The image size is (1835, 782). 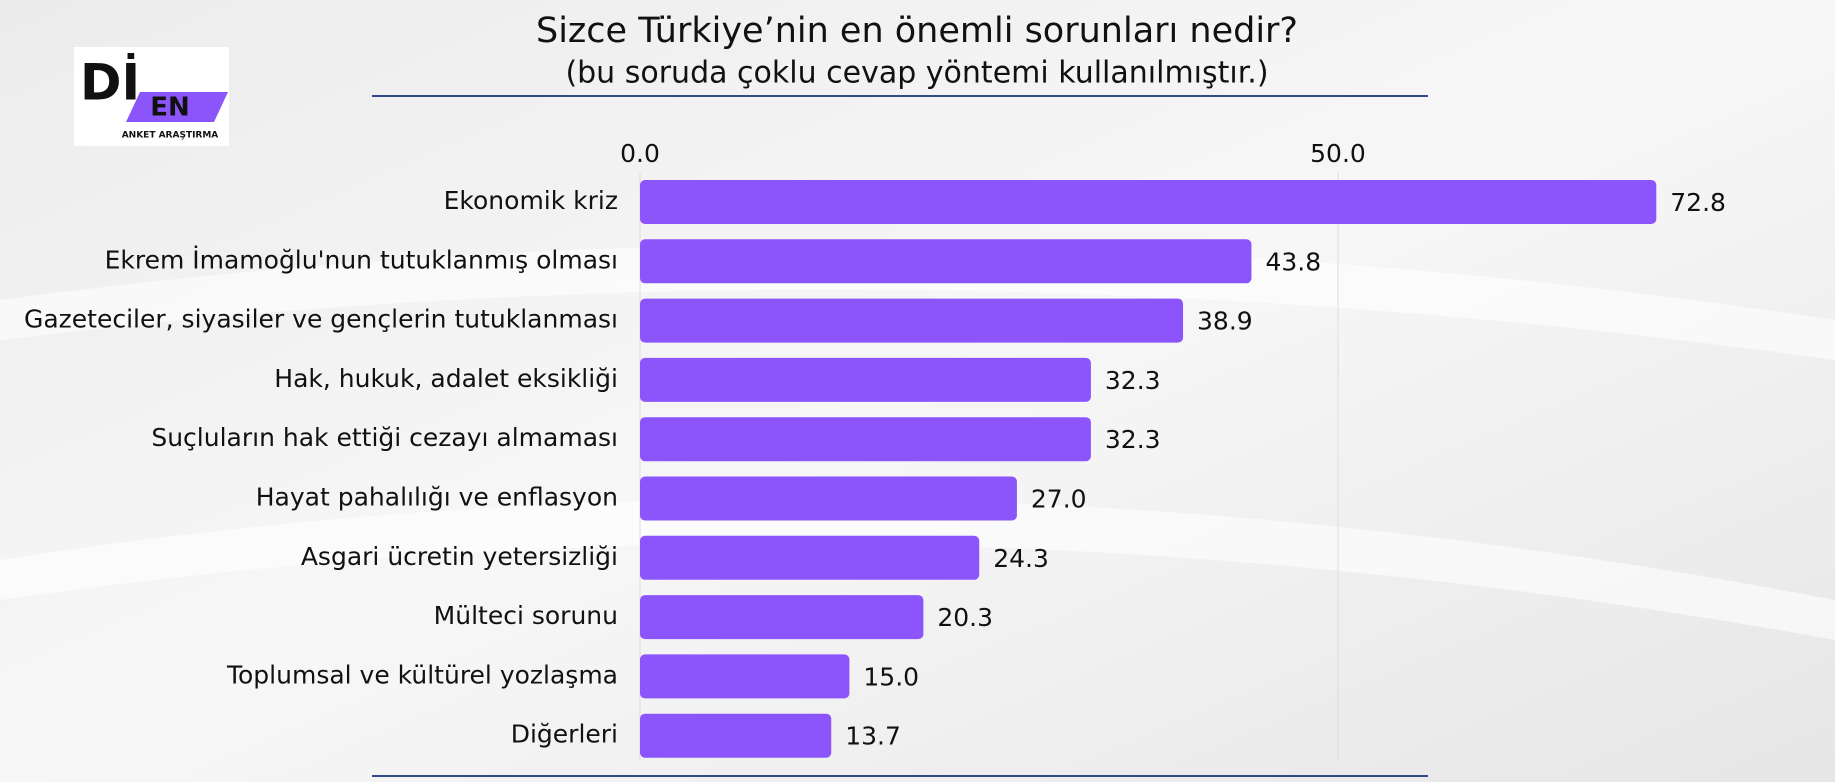 What do you see at coordinates (1021, 558) in the screenshot?
I see `value-label: 24.3` at bounding box center [1021, 558].